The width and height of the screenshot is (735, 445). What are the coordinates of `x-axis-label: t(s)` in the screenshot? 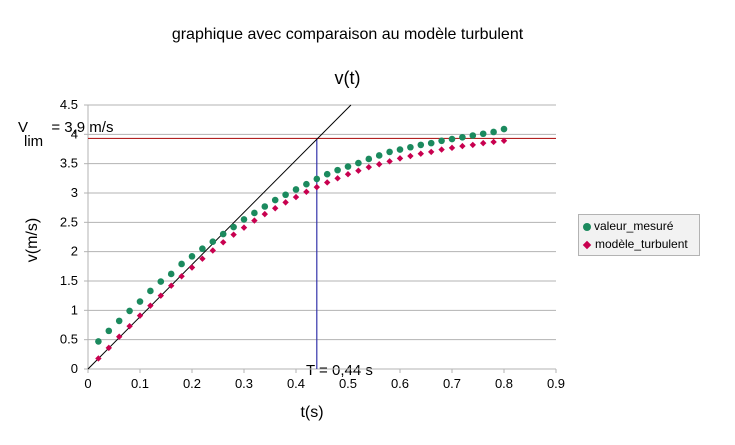 It's located at (312, 412).